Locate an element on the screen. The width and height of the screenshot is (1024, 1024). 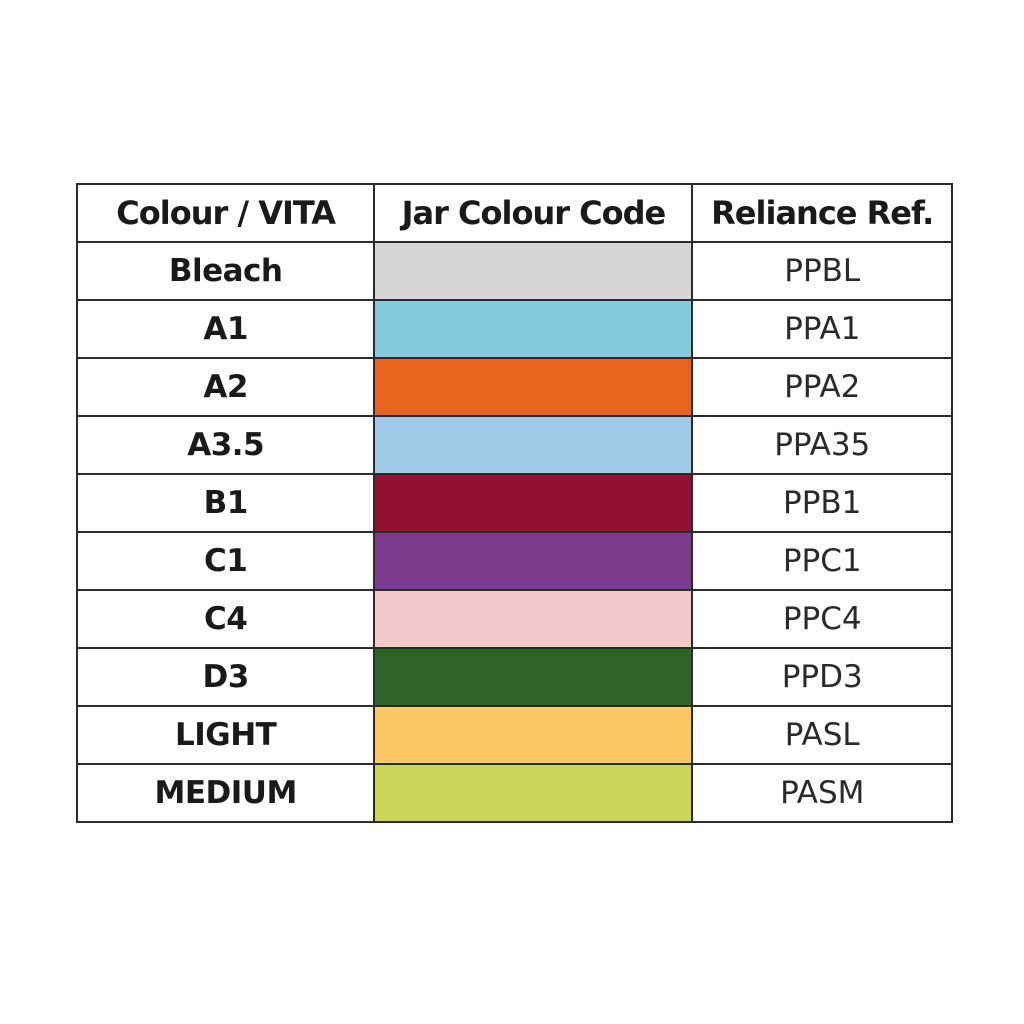
table-row: A2 PPA2 is located at coordinates (514, 387).